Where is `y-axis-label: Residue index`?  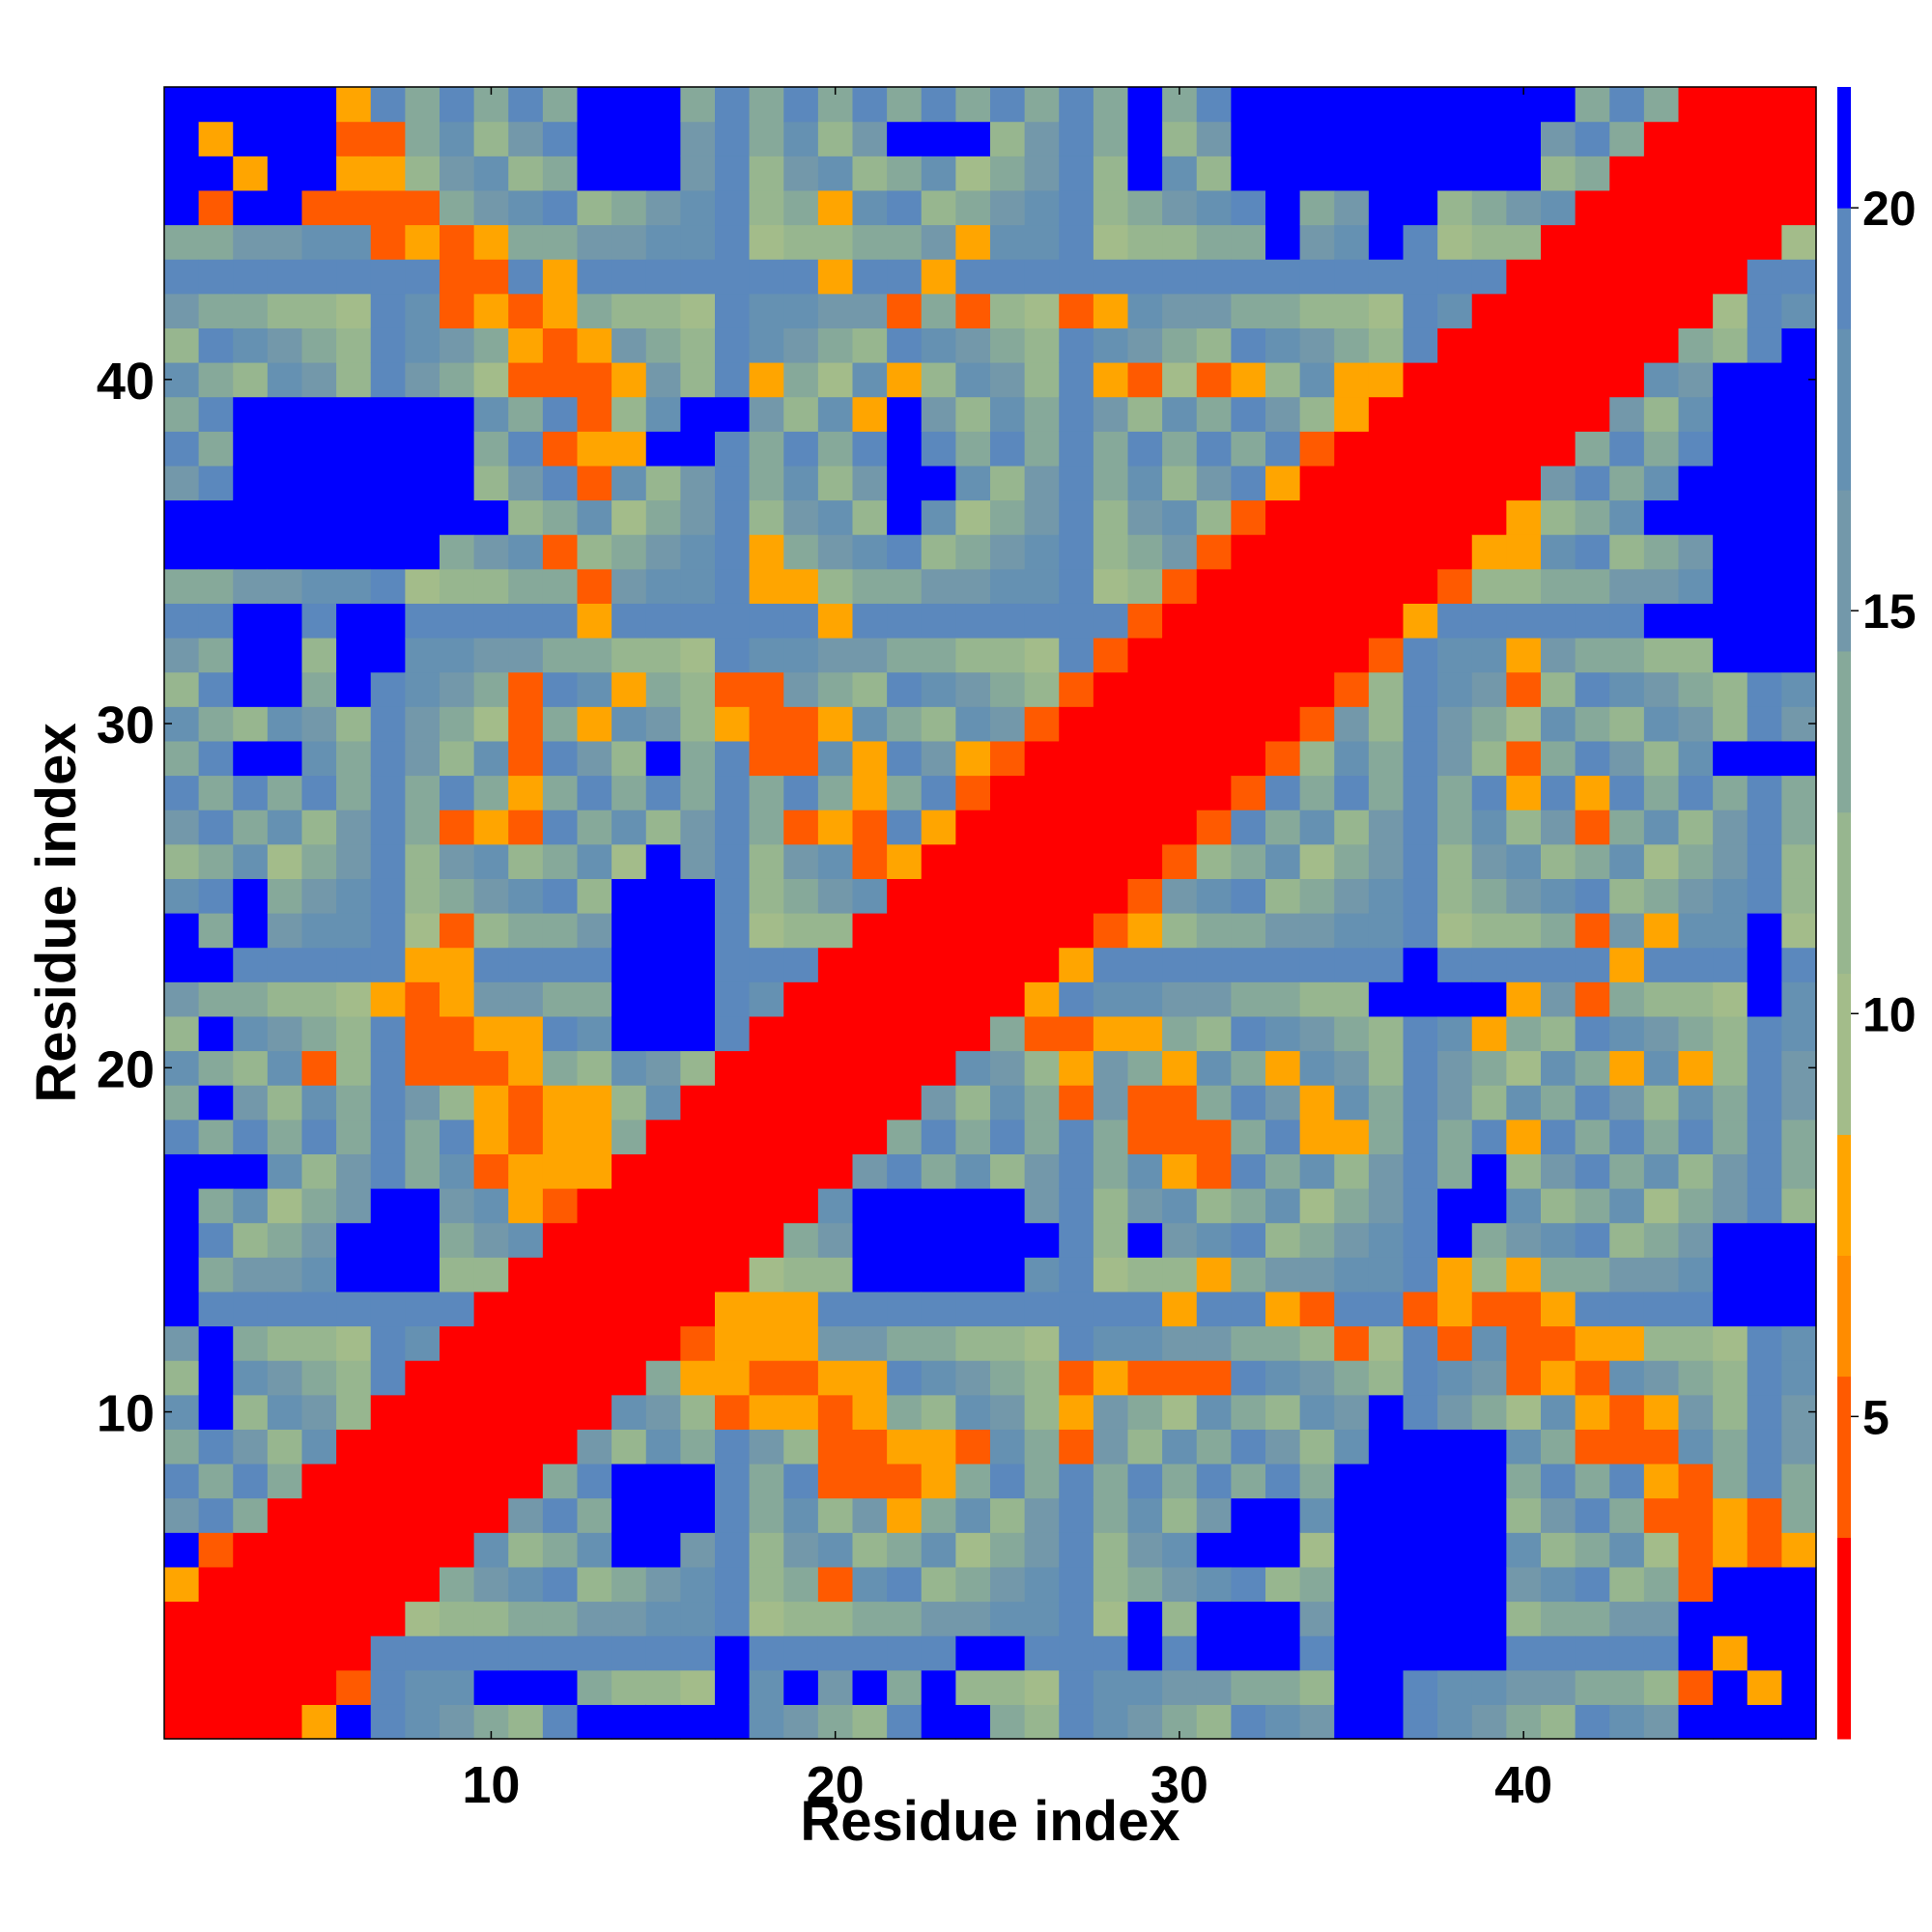
y-axis-label: Residue index is located at coordinates (56, 912).